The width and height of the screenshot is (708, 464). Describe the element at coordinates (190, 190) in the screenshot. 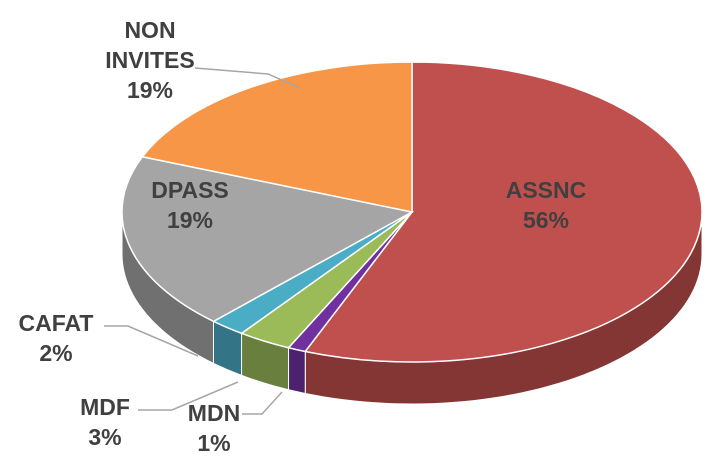

I see `category-label: DPASS` at that location.